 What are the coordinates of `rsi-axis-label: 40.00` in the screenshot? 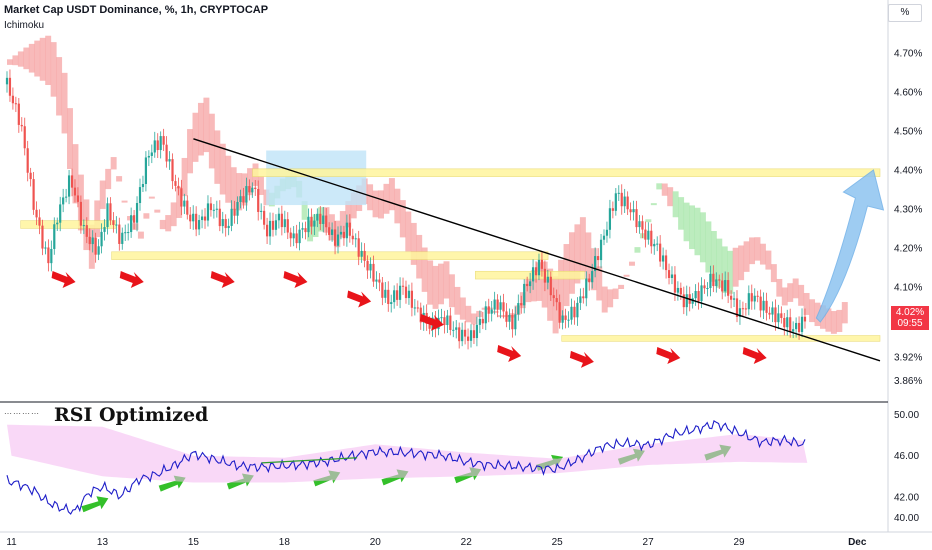 It's located at (906, 518).